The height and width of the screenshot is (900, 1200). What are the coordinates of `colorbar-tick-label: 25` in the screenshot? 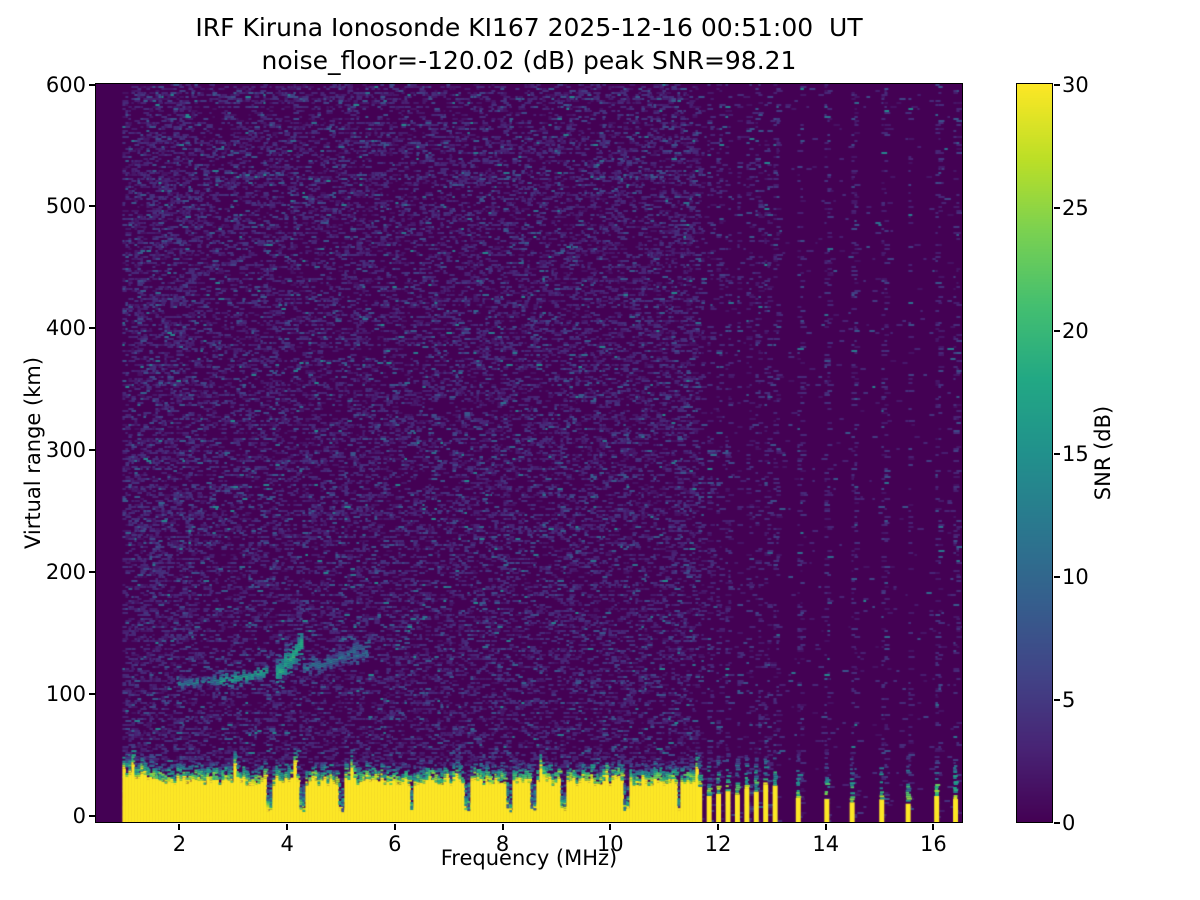 It's located at (1075, 207).